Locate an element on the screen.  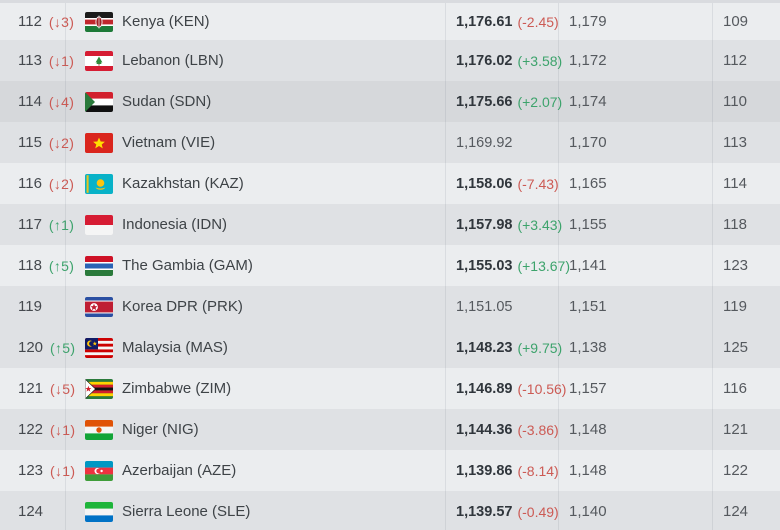
points-cell: 1,148.23 (+9.75) is located at coordinates (503, 347).